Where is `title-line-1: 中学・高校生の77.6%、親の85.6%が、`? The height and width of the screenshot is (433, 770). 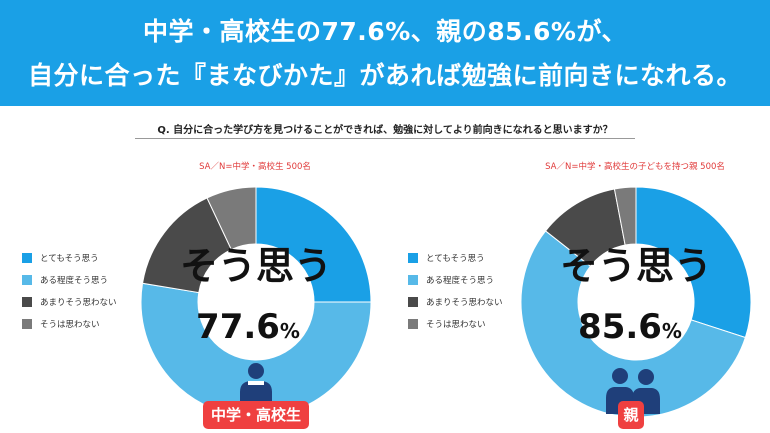
title-line-1: 中学・高校生の77.6%、親の85.6%が、 is located at coordinates (385, 31).